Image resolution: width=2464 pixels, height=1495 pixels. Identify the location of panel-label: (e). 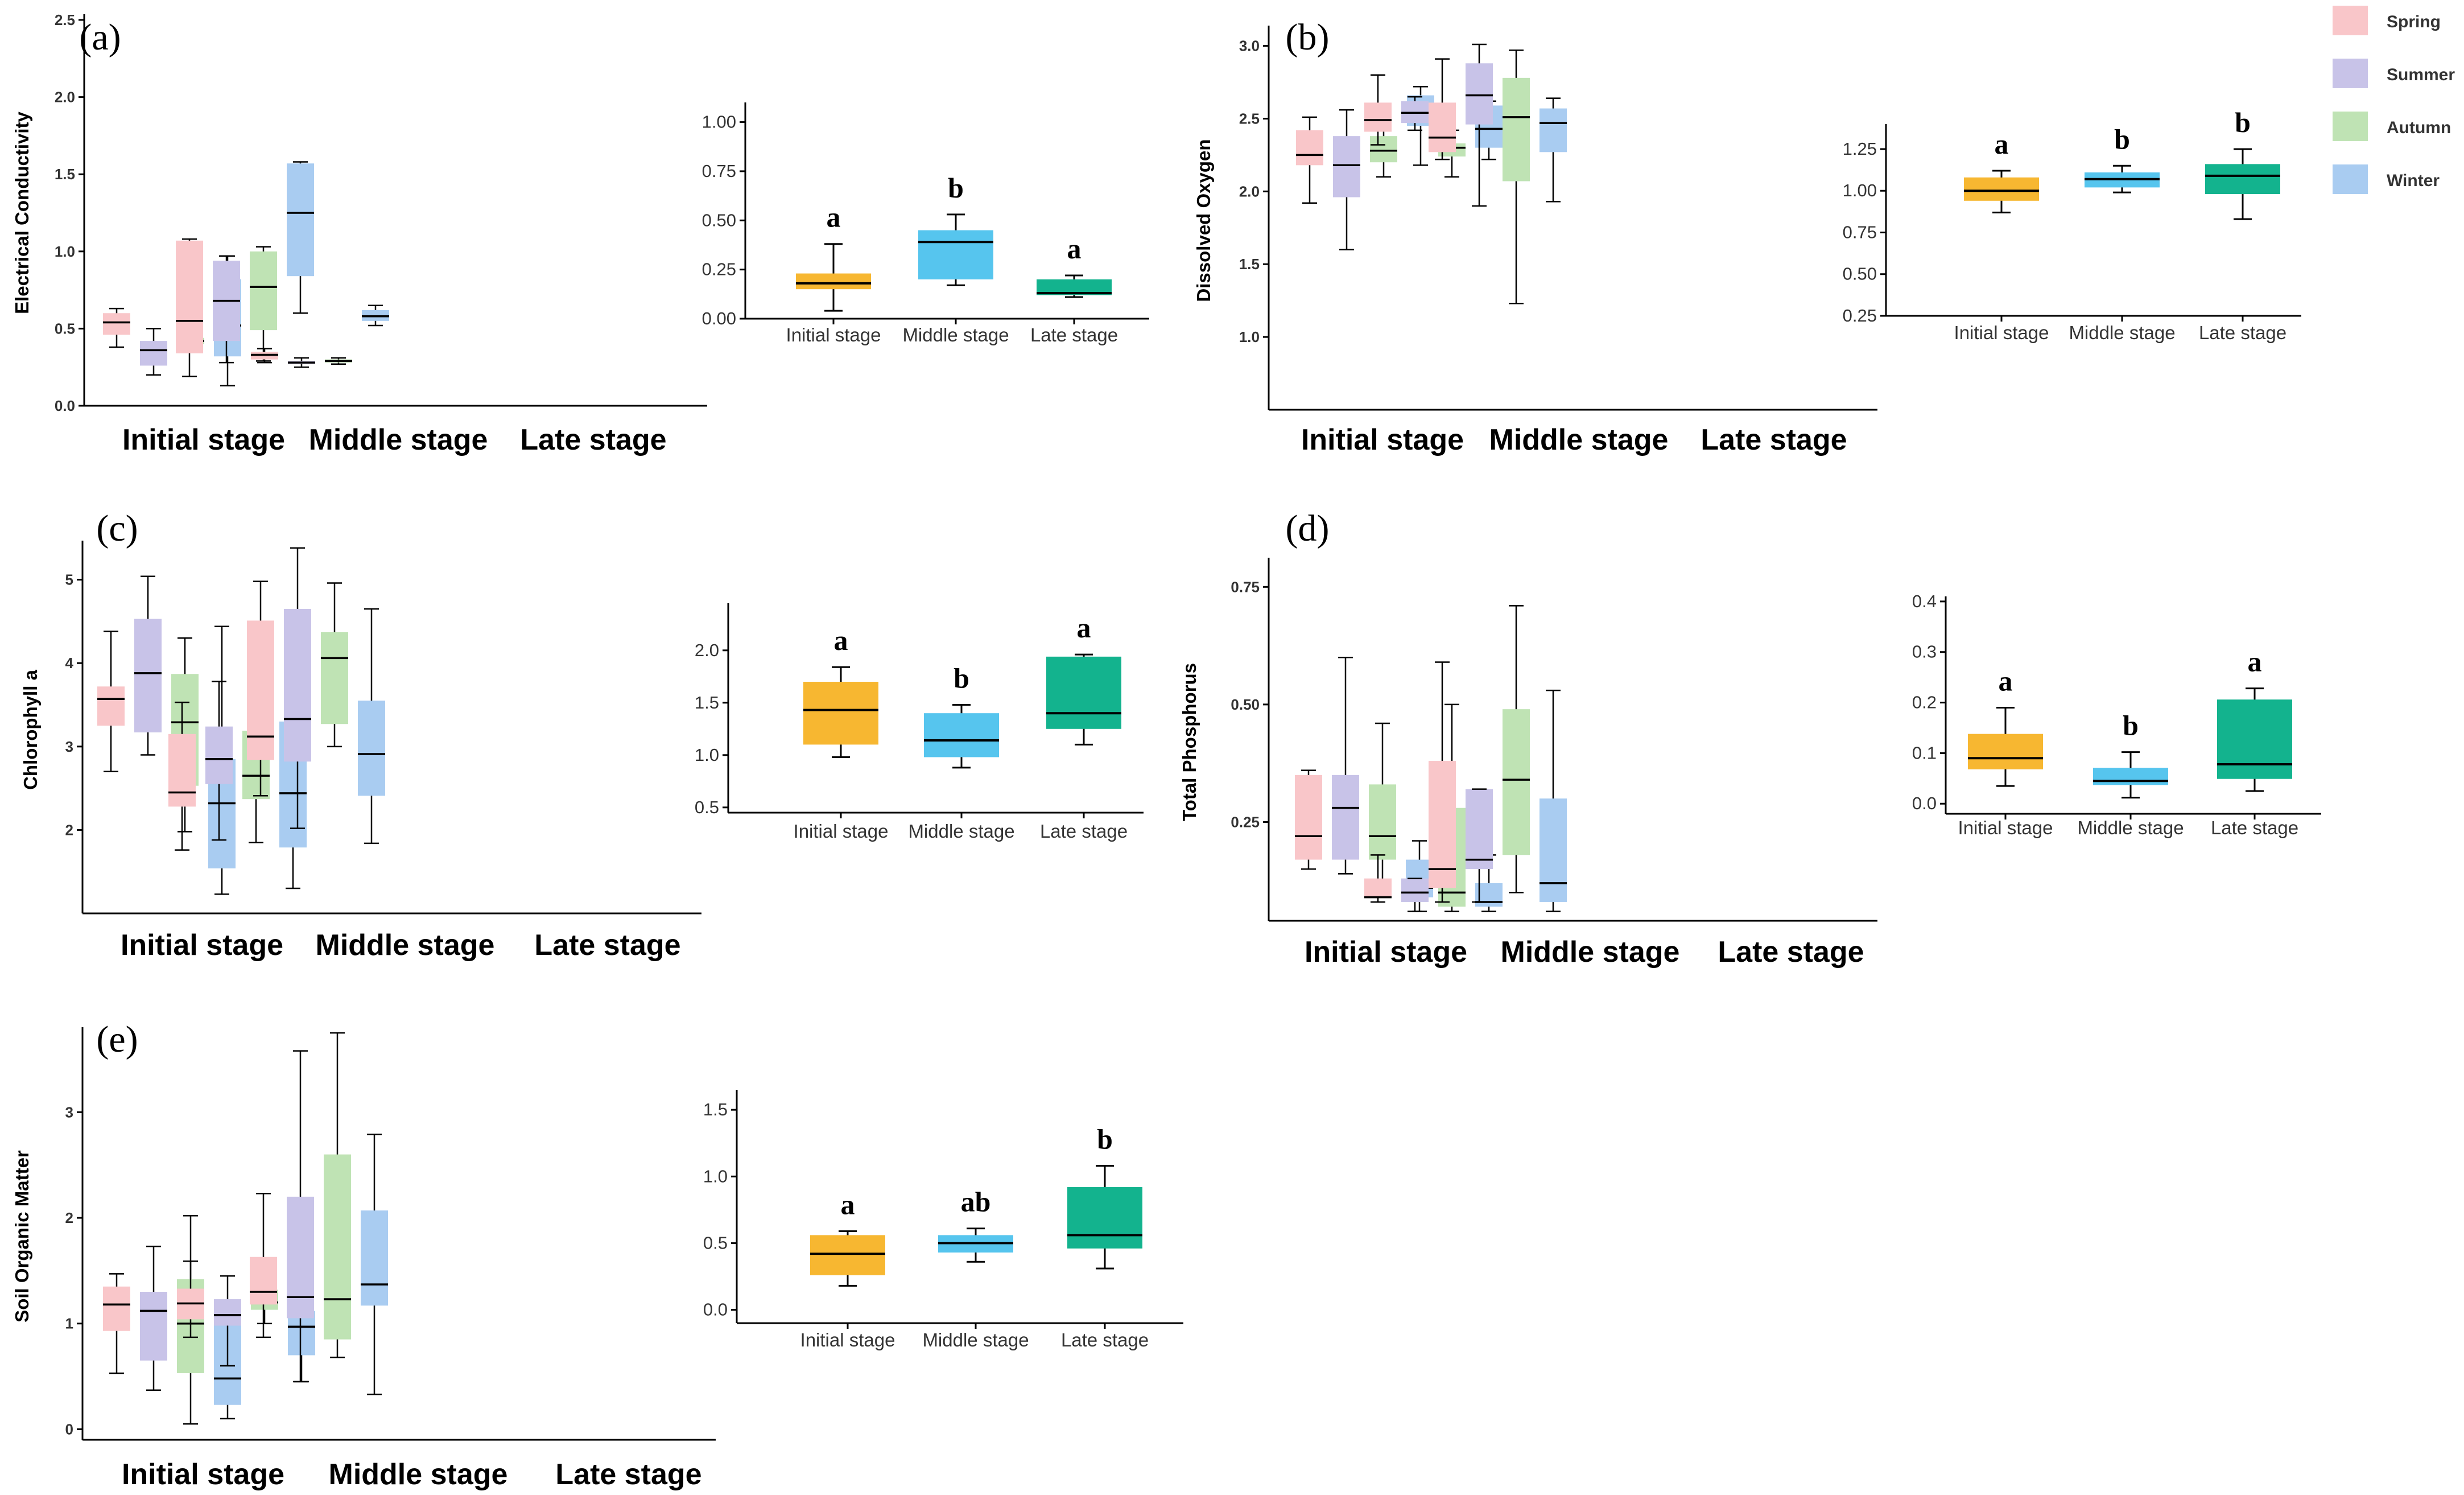
(117, 1039).